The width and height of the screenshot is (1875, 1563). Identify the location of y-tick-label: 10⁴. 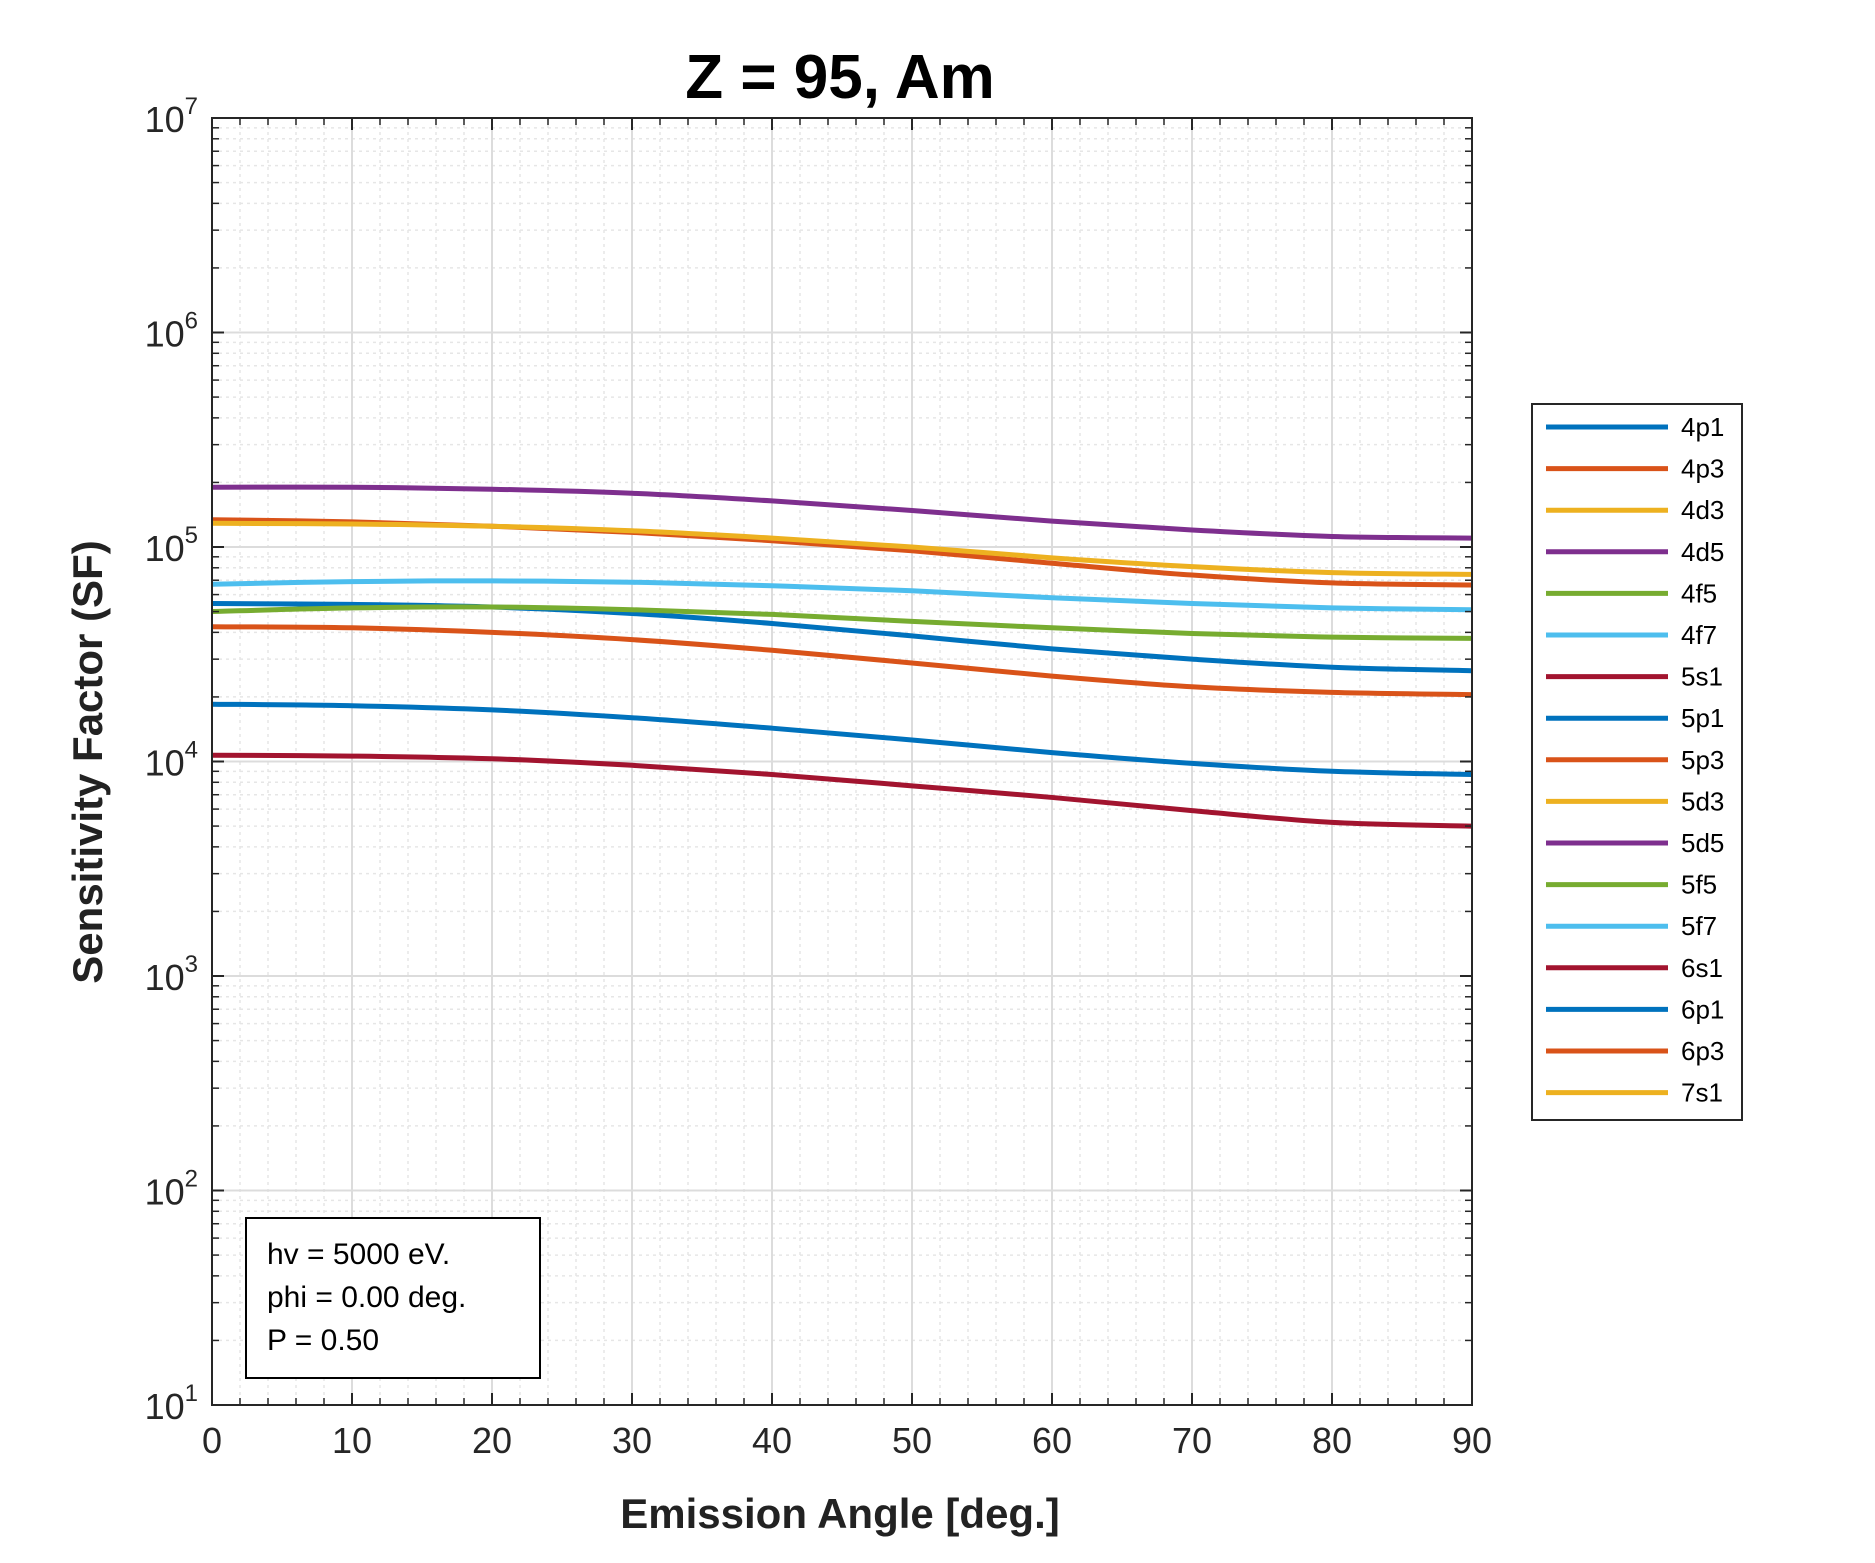
(171, 760).